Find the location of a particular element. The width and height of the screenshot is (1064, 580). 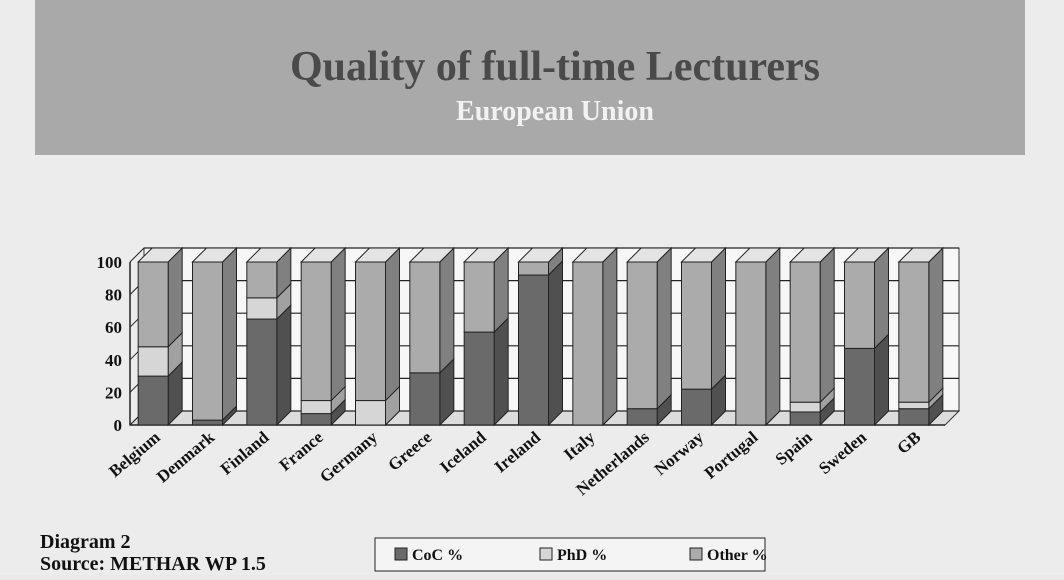

grid-line-depth is located at coordinates (137, 255).